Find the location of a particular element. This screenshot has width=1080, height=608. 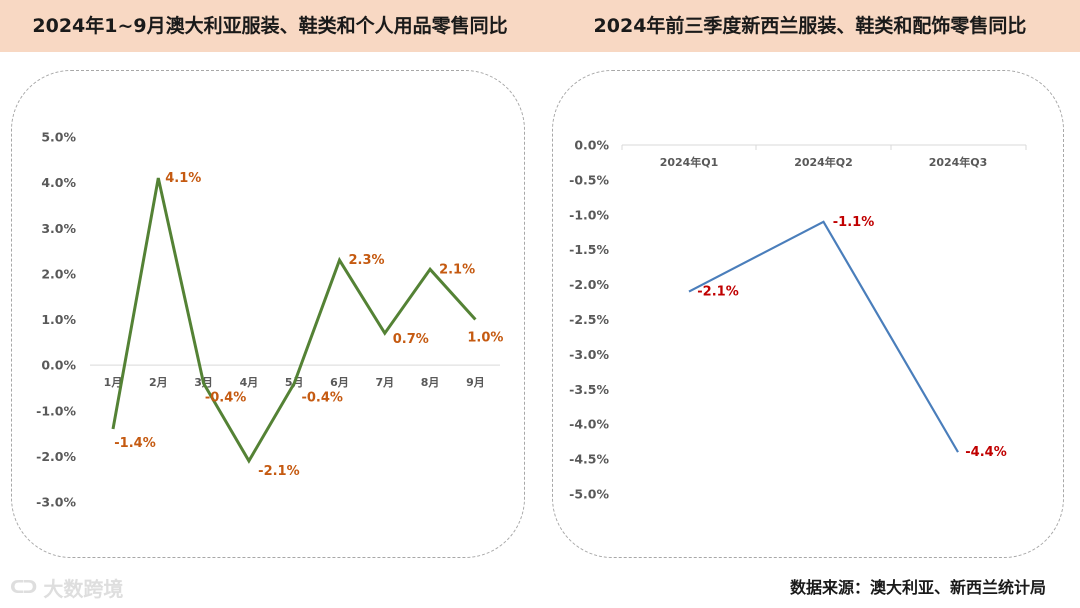

x-category-label: 7月 is located at coordinates (384, 382).